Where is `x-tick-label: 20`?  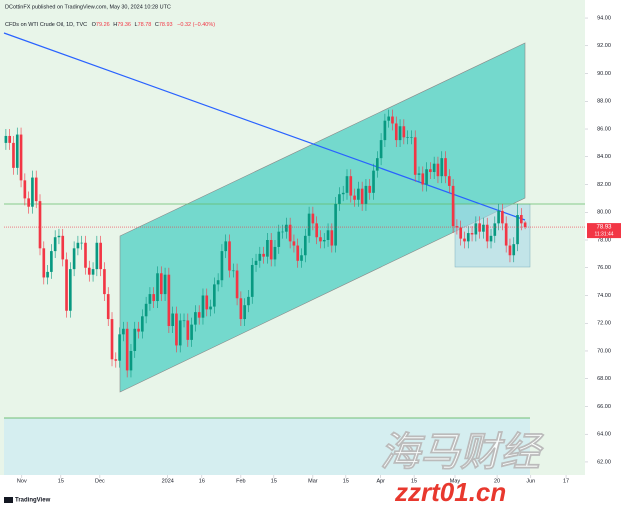
x-tick-label: 20 is located at coordinates (497, 481).